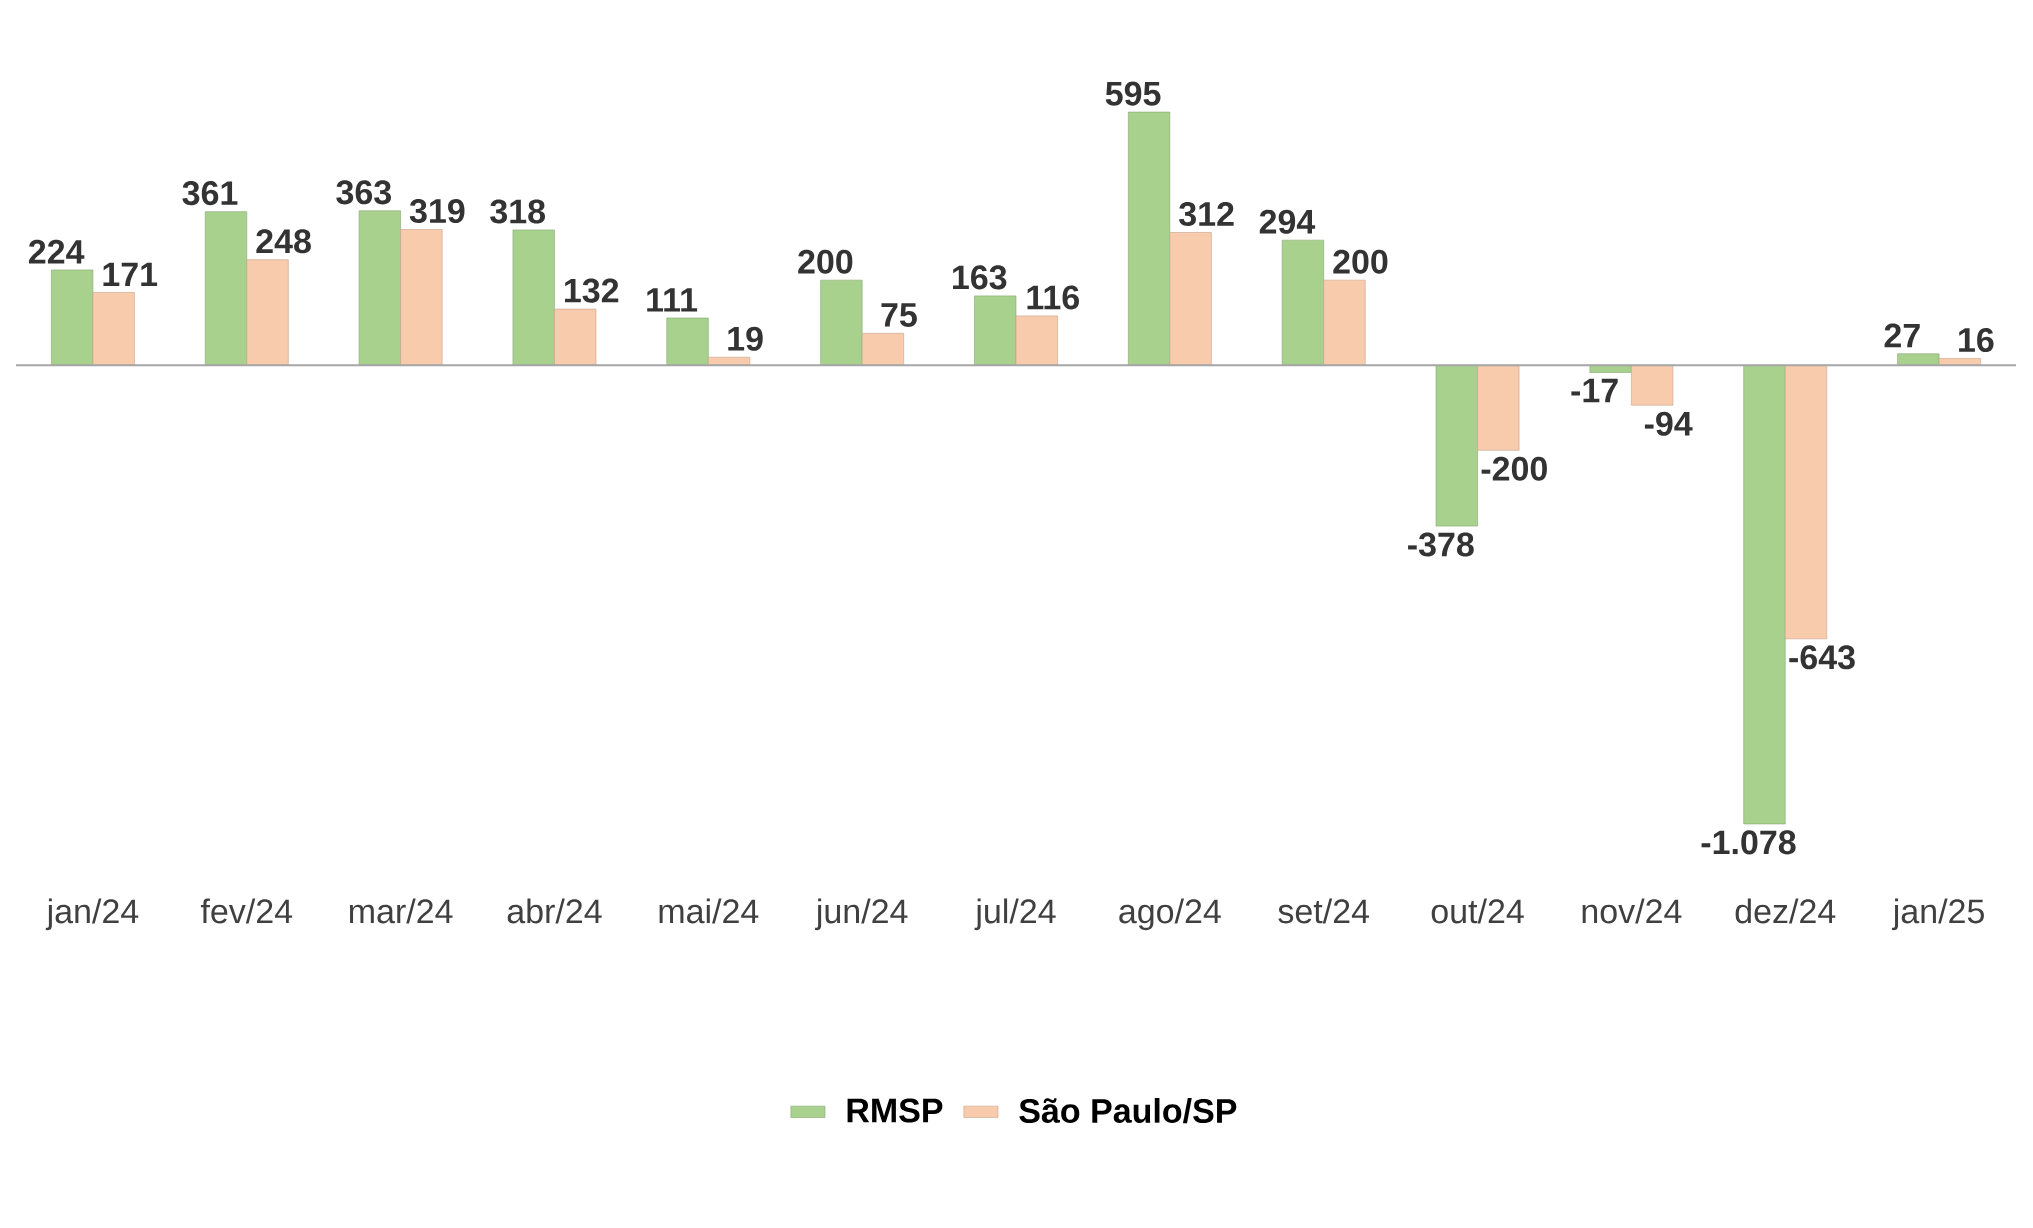  I want to click on data-label: -1.078, so click(1748, 842).